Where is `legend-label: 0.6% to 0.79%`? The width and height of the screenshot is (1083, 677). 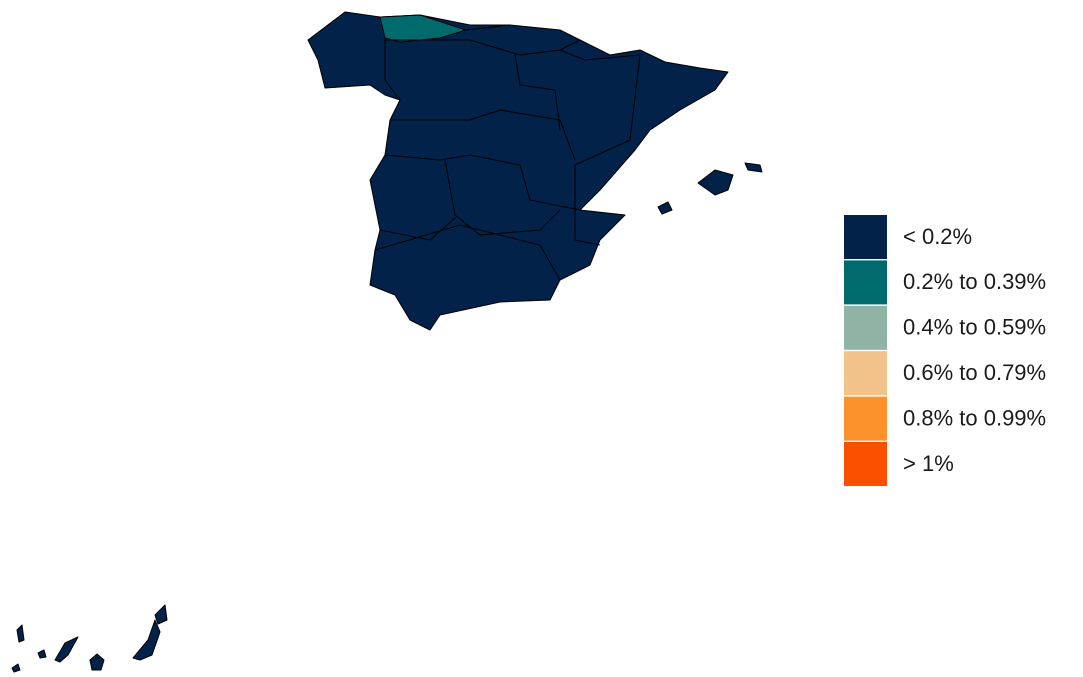
legend-label: 0.6% to 0.79% is located at coordinates (974, 372).